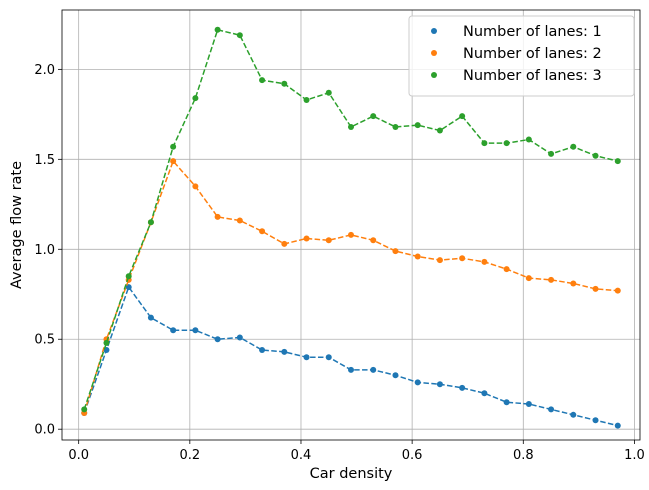 This screenshot has width=649, height=490. Describe the element at coordinates (634, 455) in the screenshot. I see `x-tick-label: 1.0` at that location.